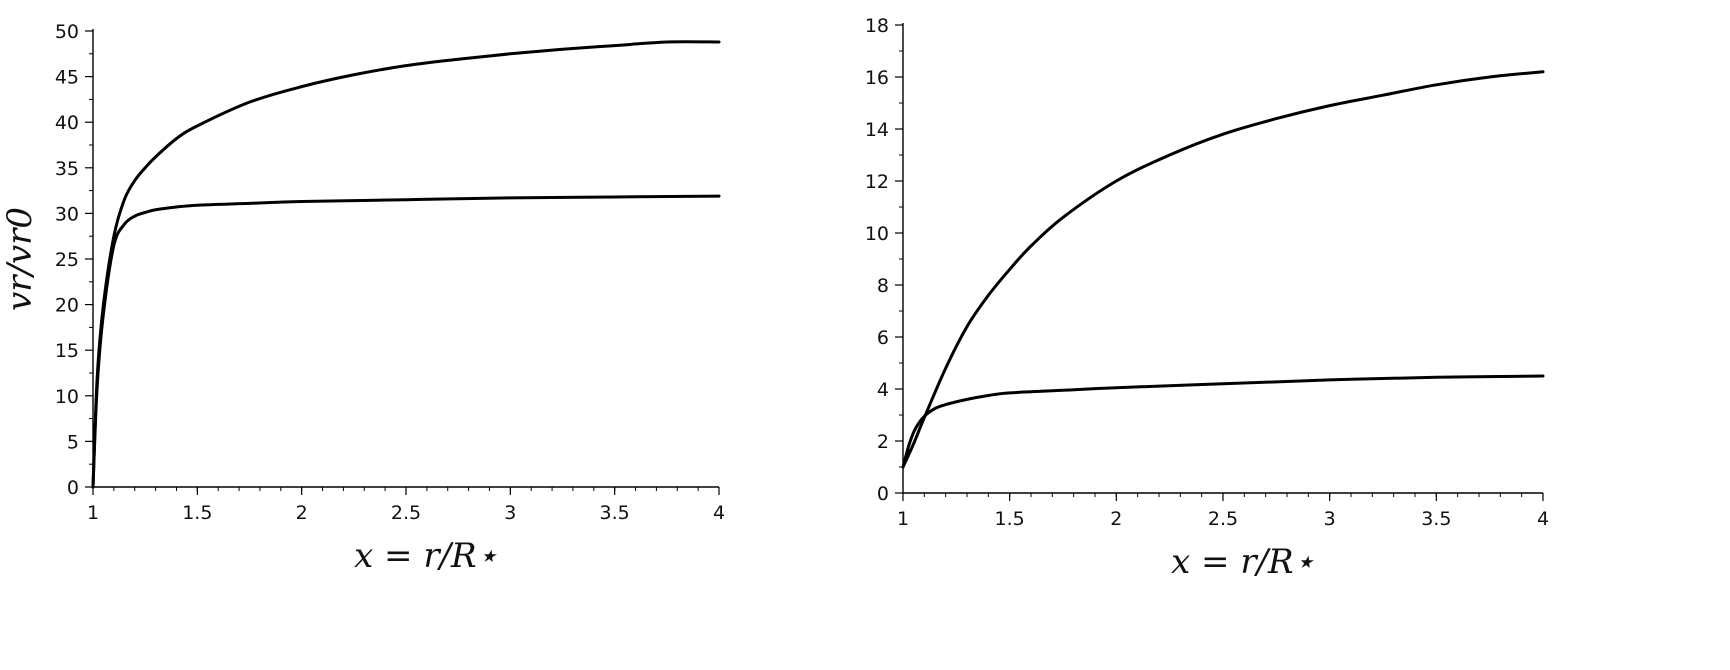 This screenshot has height=670, width=1730. Describe the element at coordinates (406, 513) in the screenshot. I see `left-x-tick-label: 2.5` at that location.